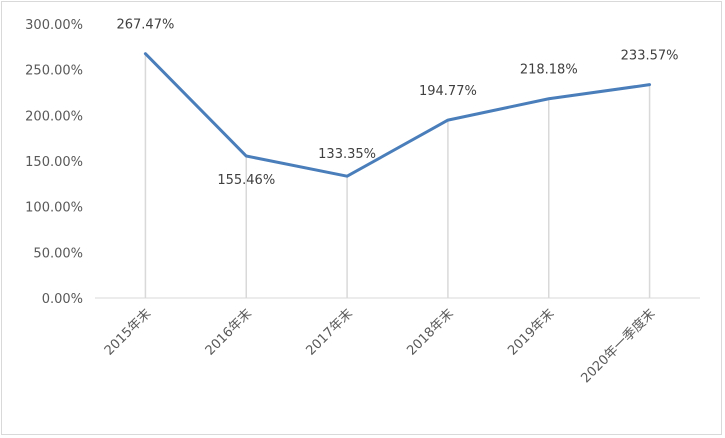 This screenshot has width=725, height=438. Describe the element at coordinates (448, 91) in the screenshot. I see `data-label: 194.77%` at that location.